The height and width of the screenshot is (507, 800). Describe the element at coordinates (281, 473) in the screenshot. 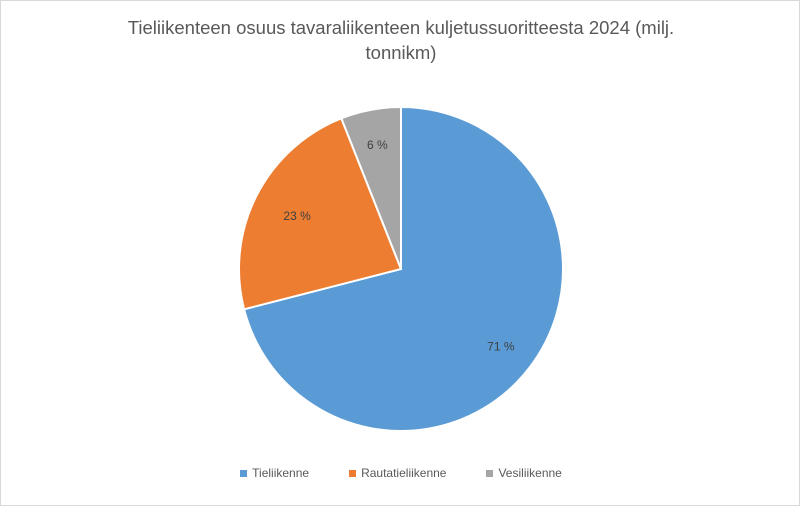

I see `legend-label: Tieliikenne` at that location.